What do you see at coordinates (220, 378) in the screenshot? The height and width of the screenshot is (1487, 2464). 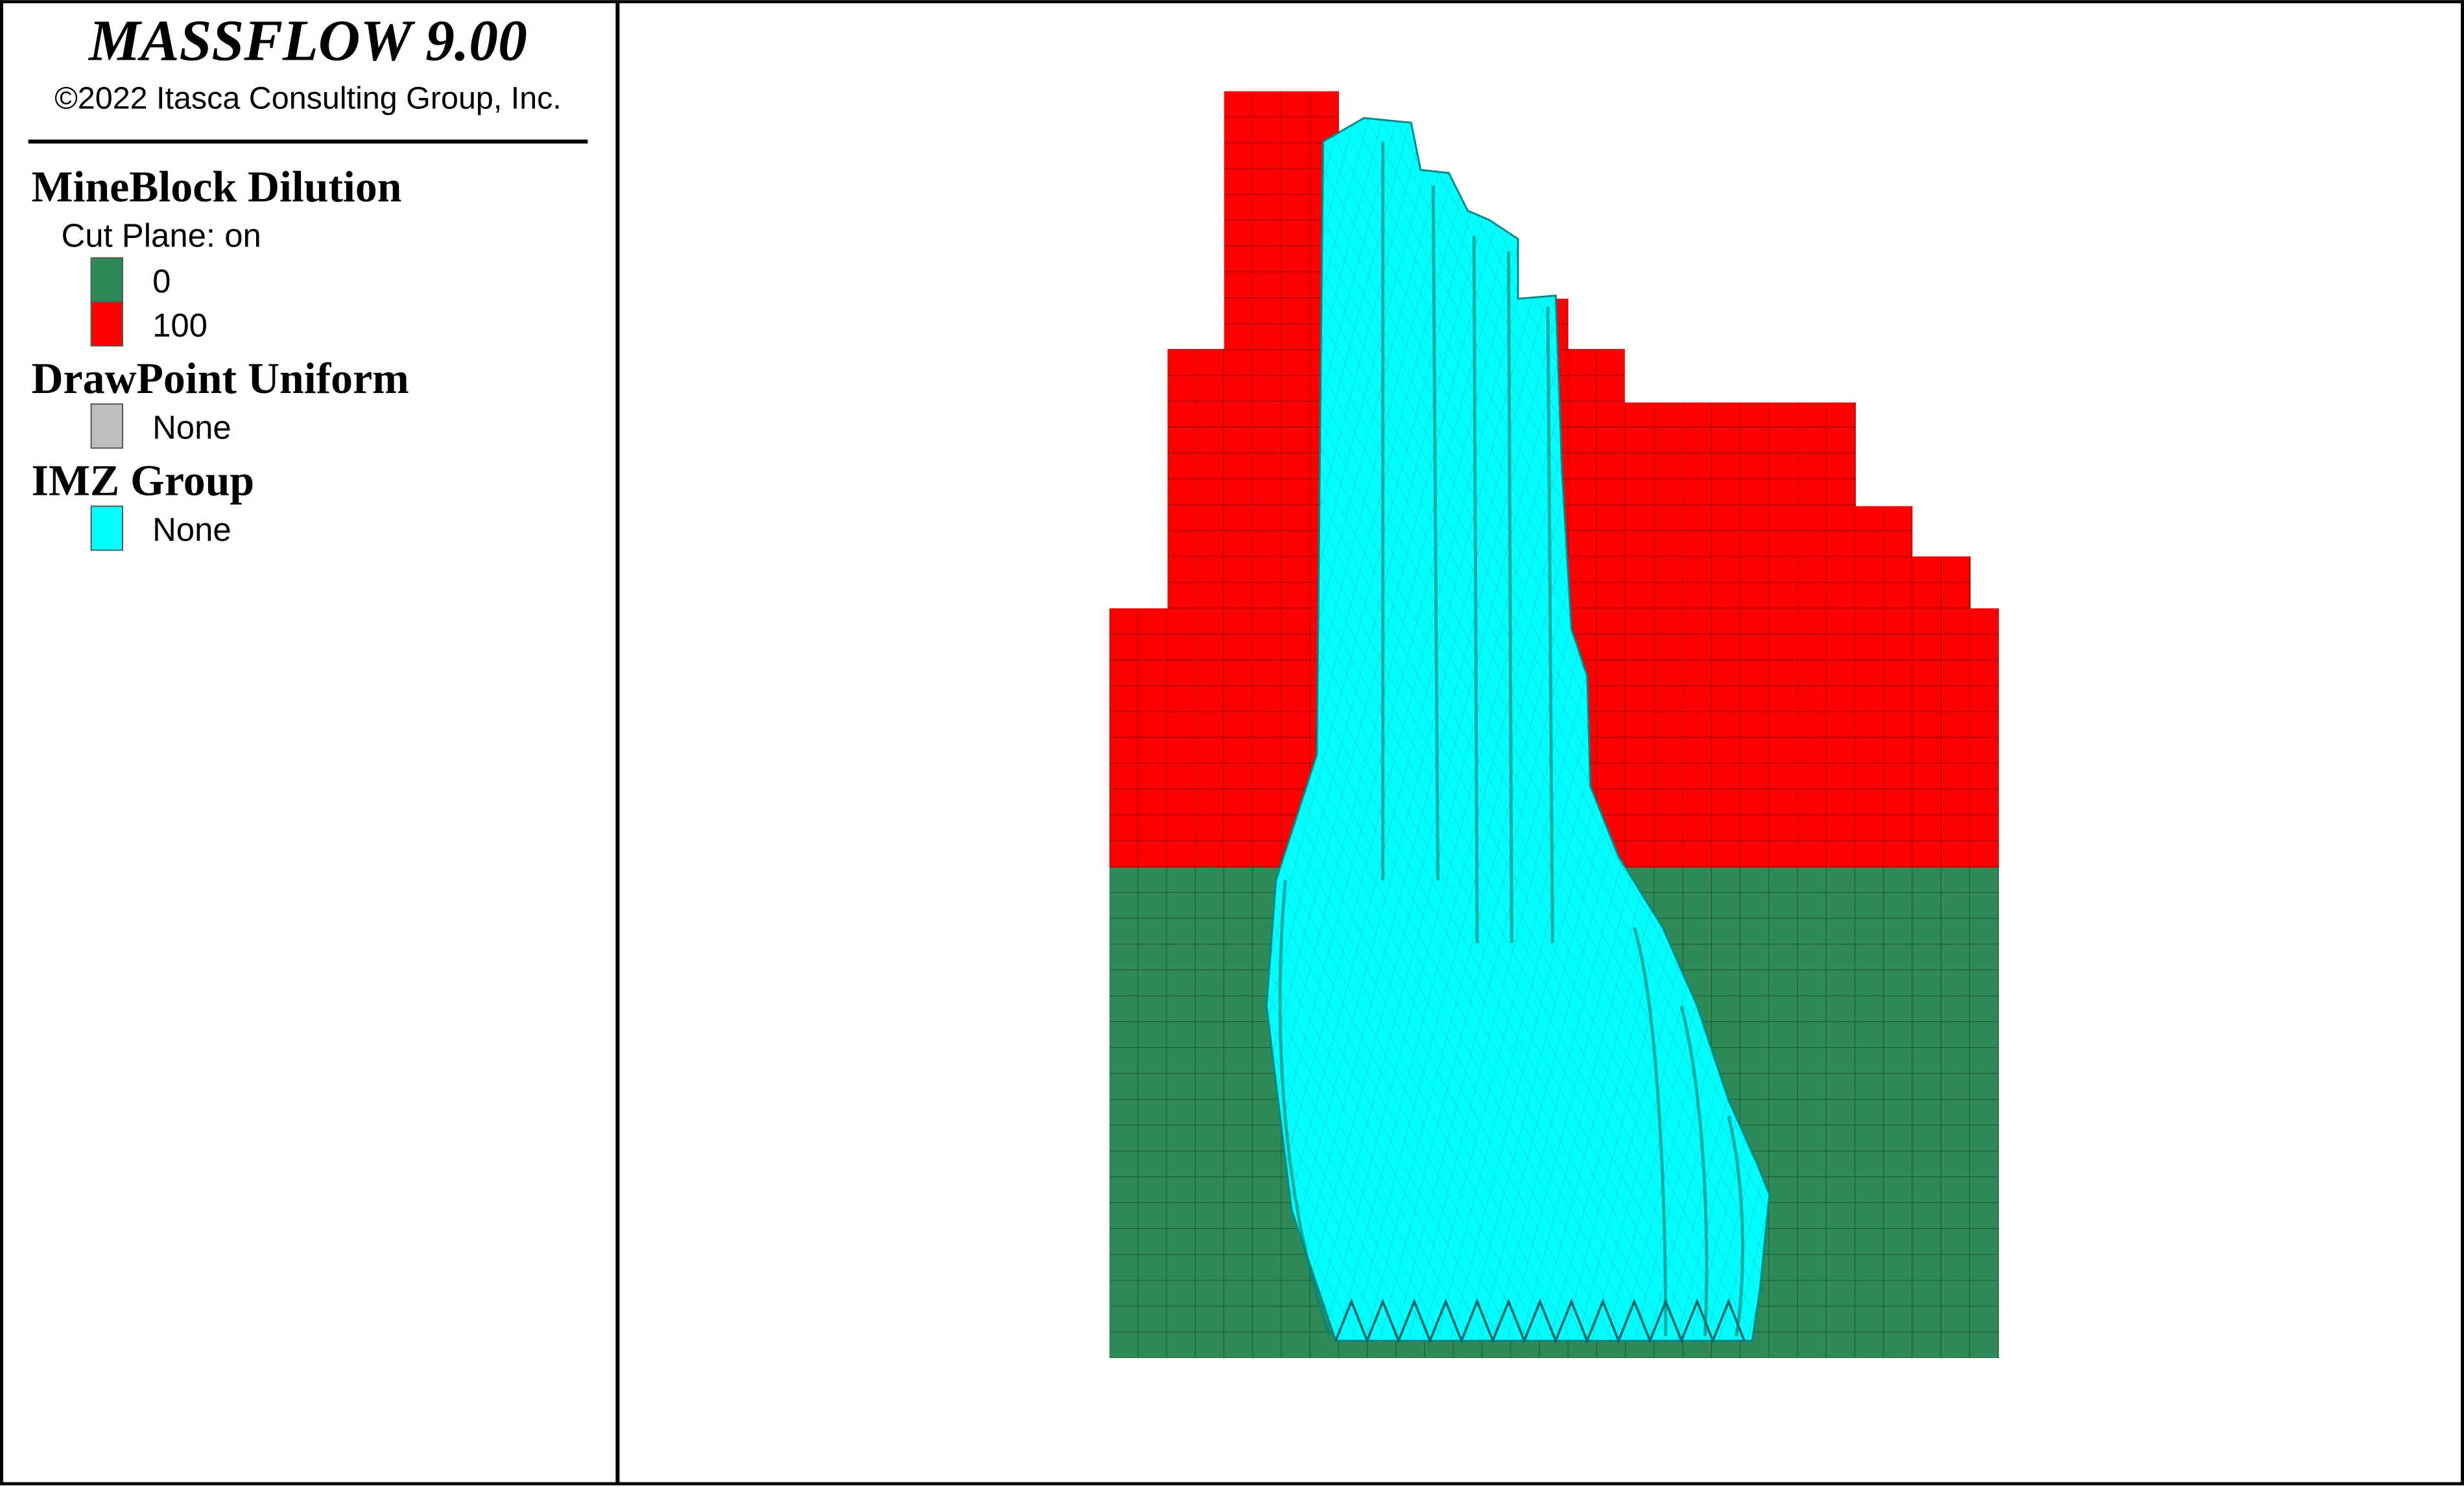 I see `legend-group-title: DrawPoint Uniform` at bounding box center [220, 378].